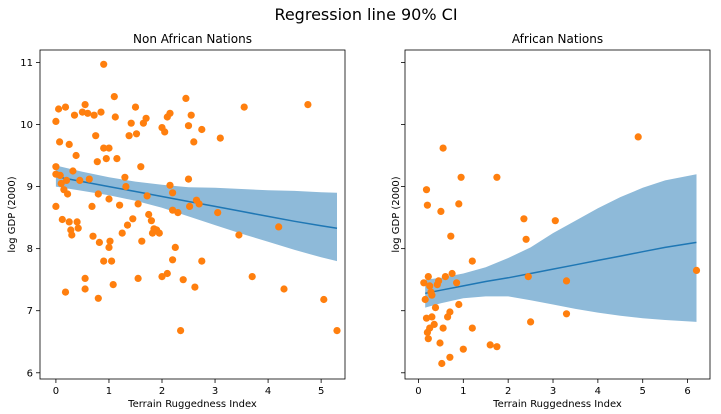 The height and width of the screenshot is (414, 721). I want to click on y-tick-label: 7, so click(30, 311).